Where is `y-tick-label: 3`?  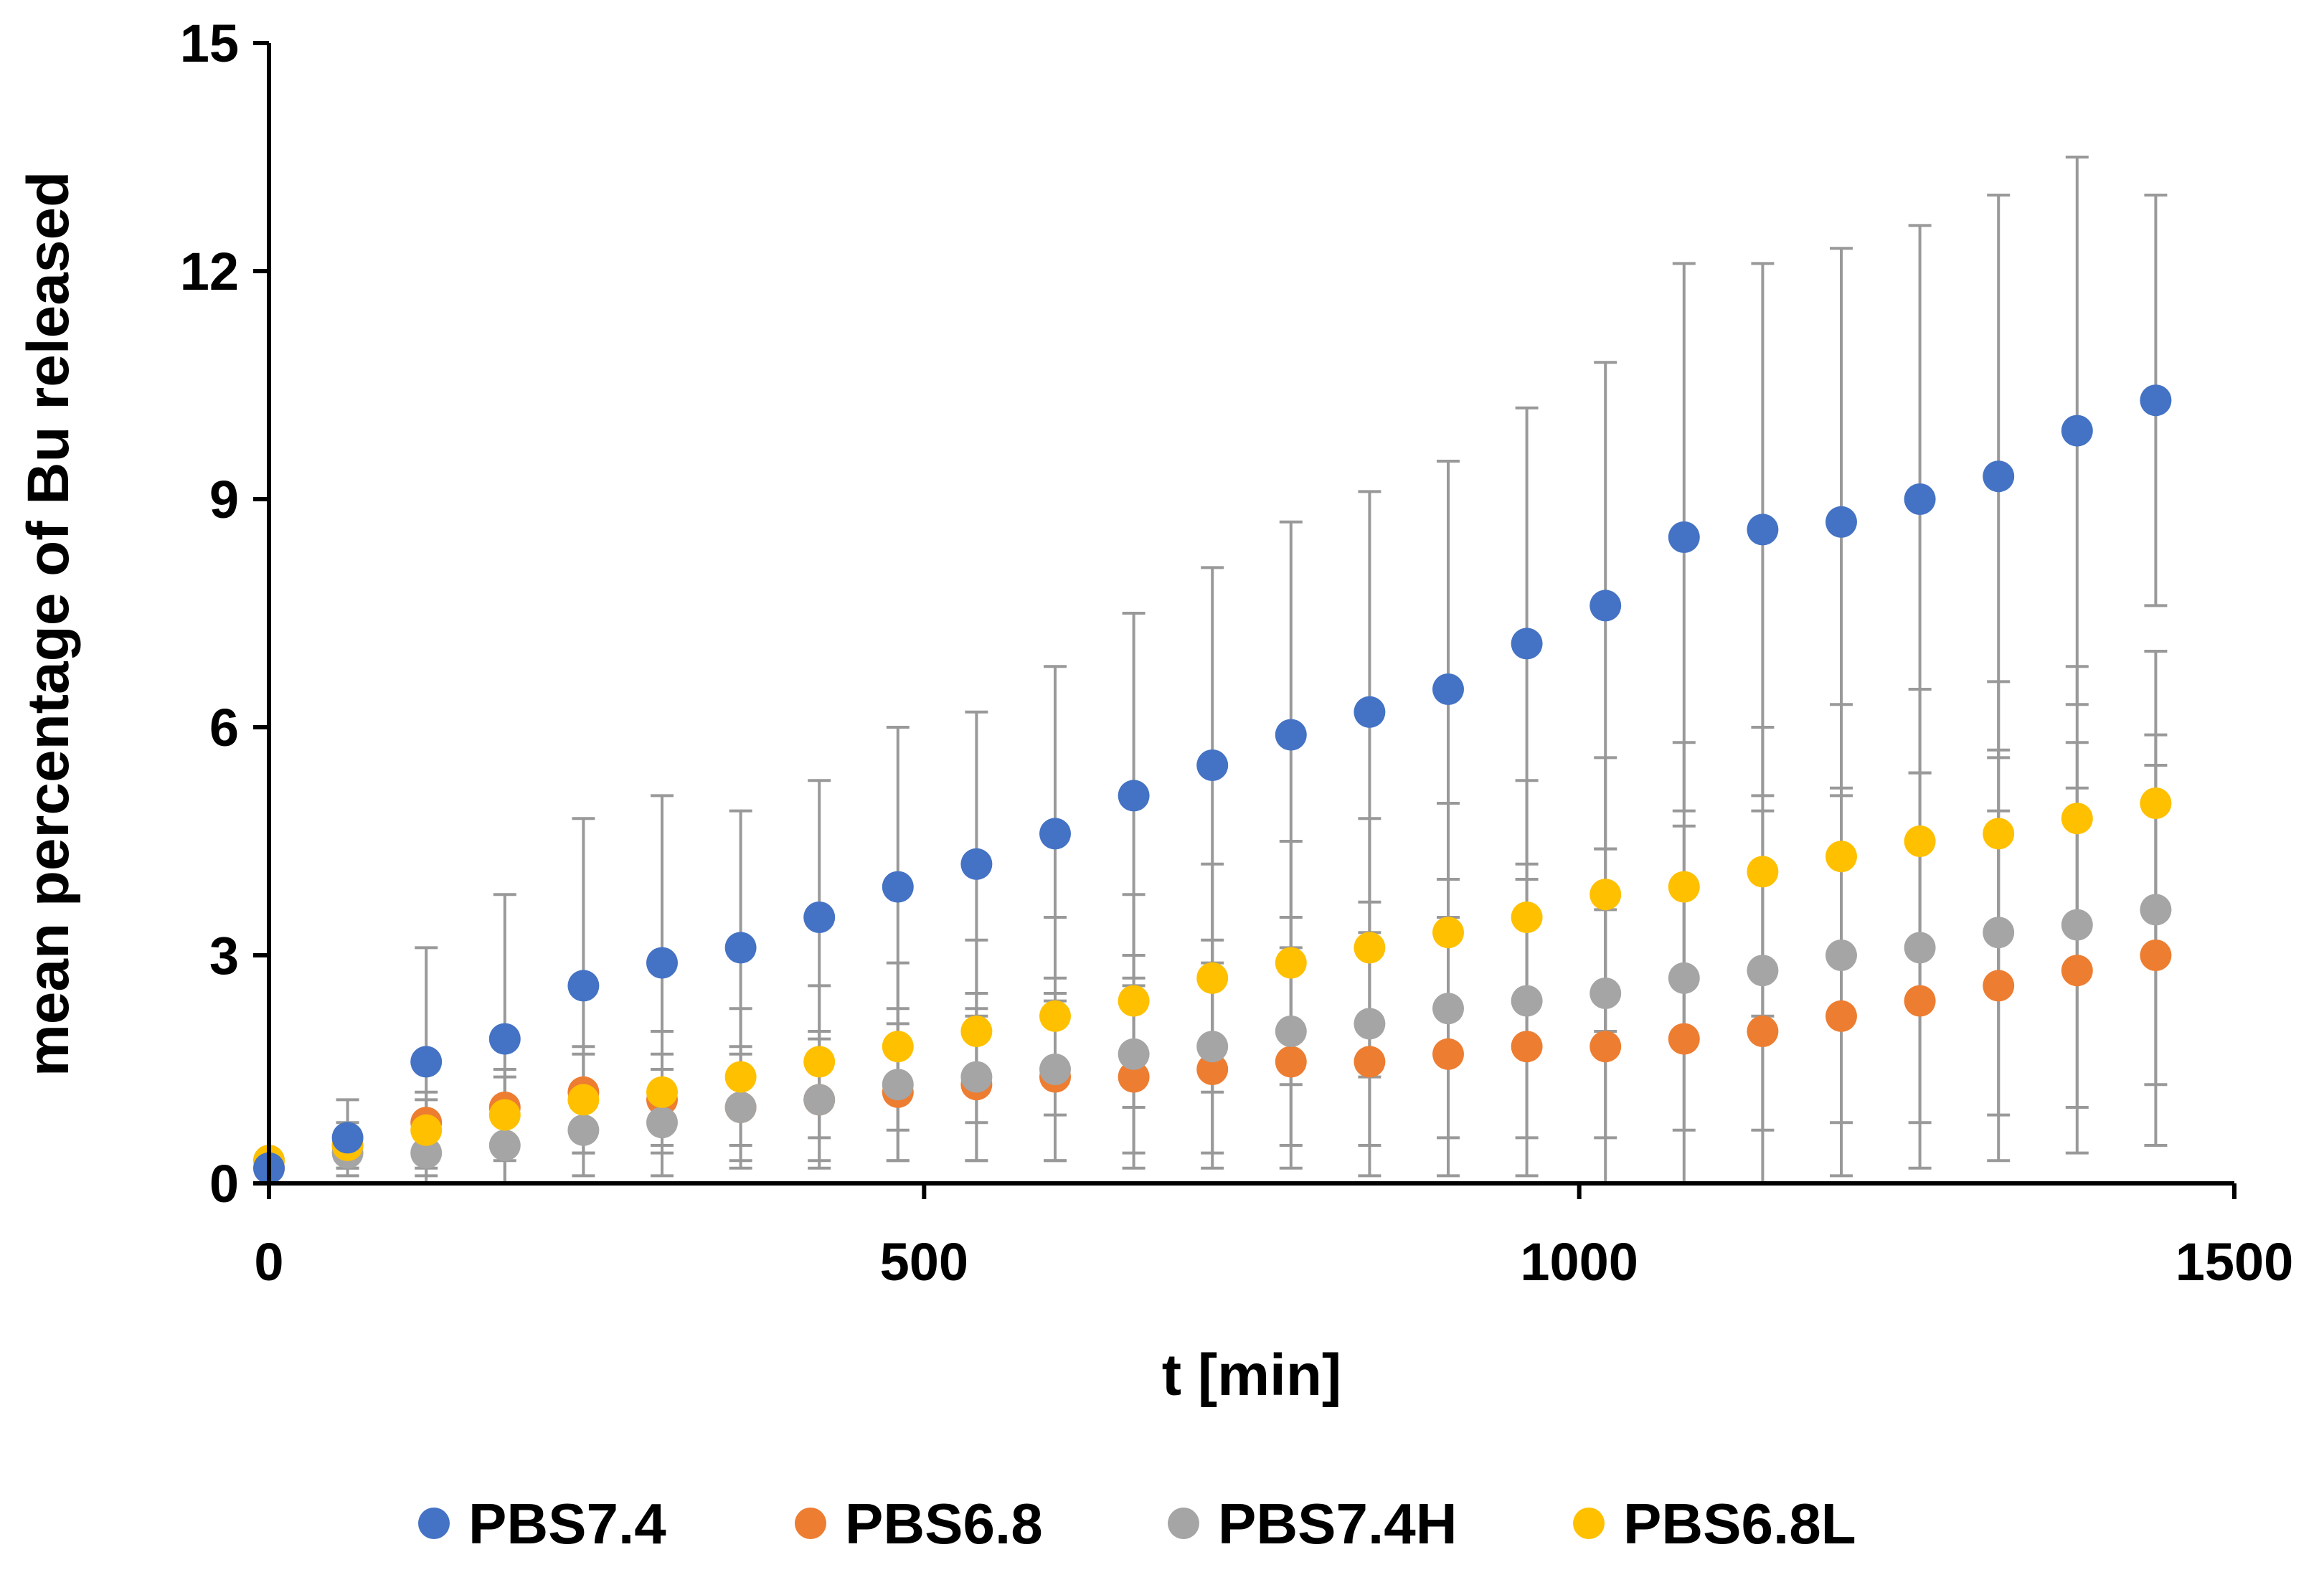 y-tick-label: 3 is located at coordinates (224, 955).